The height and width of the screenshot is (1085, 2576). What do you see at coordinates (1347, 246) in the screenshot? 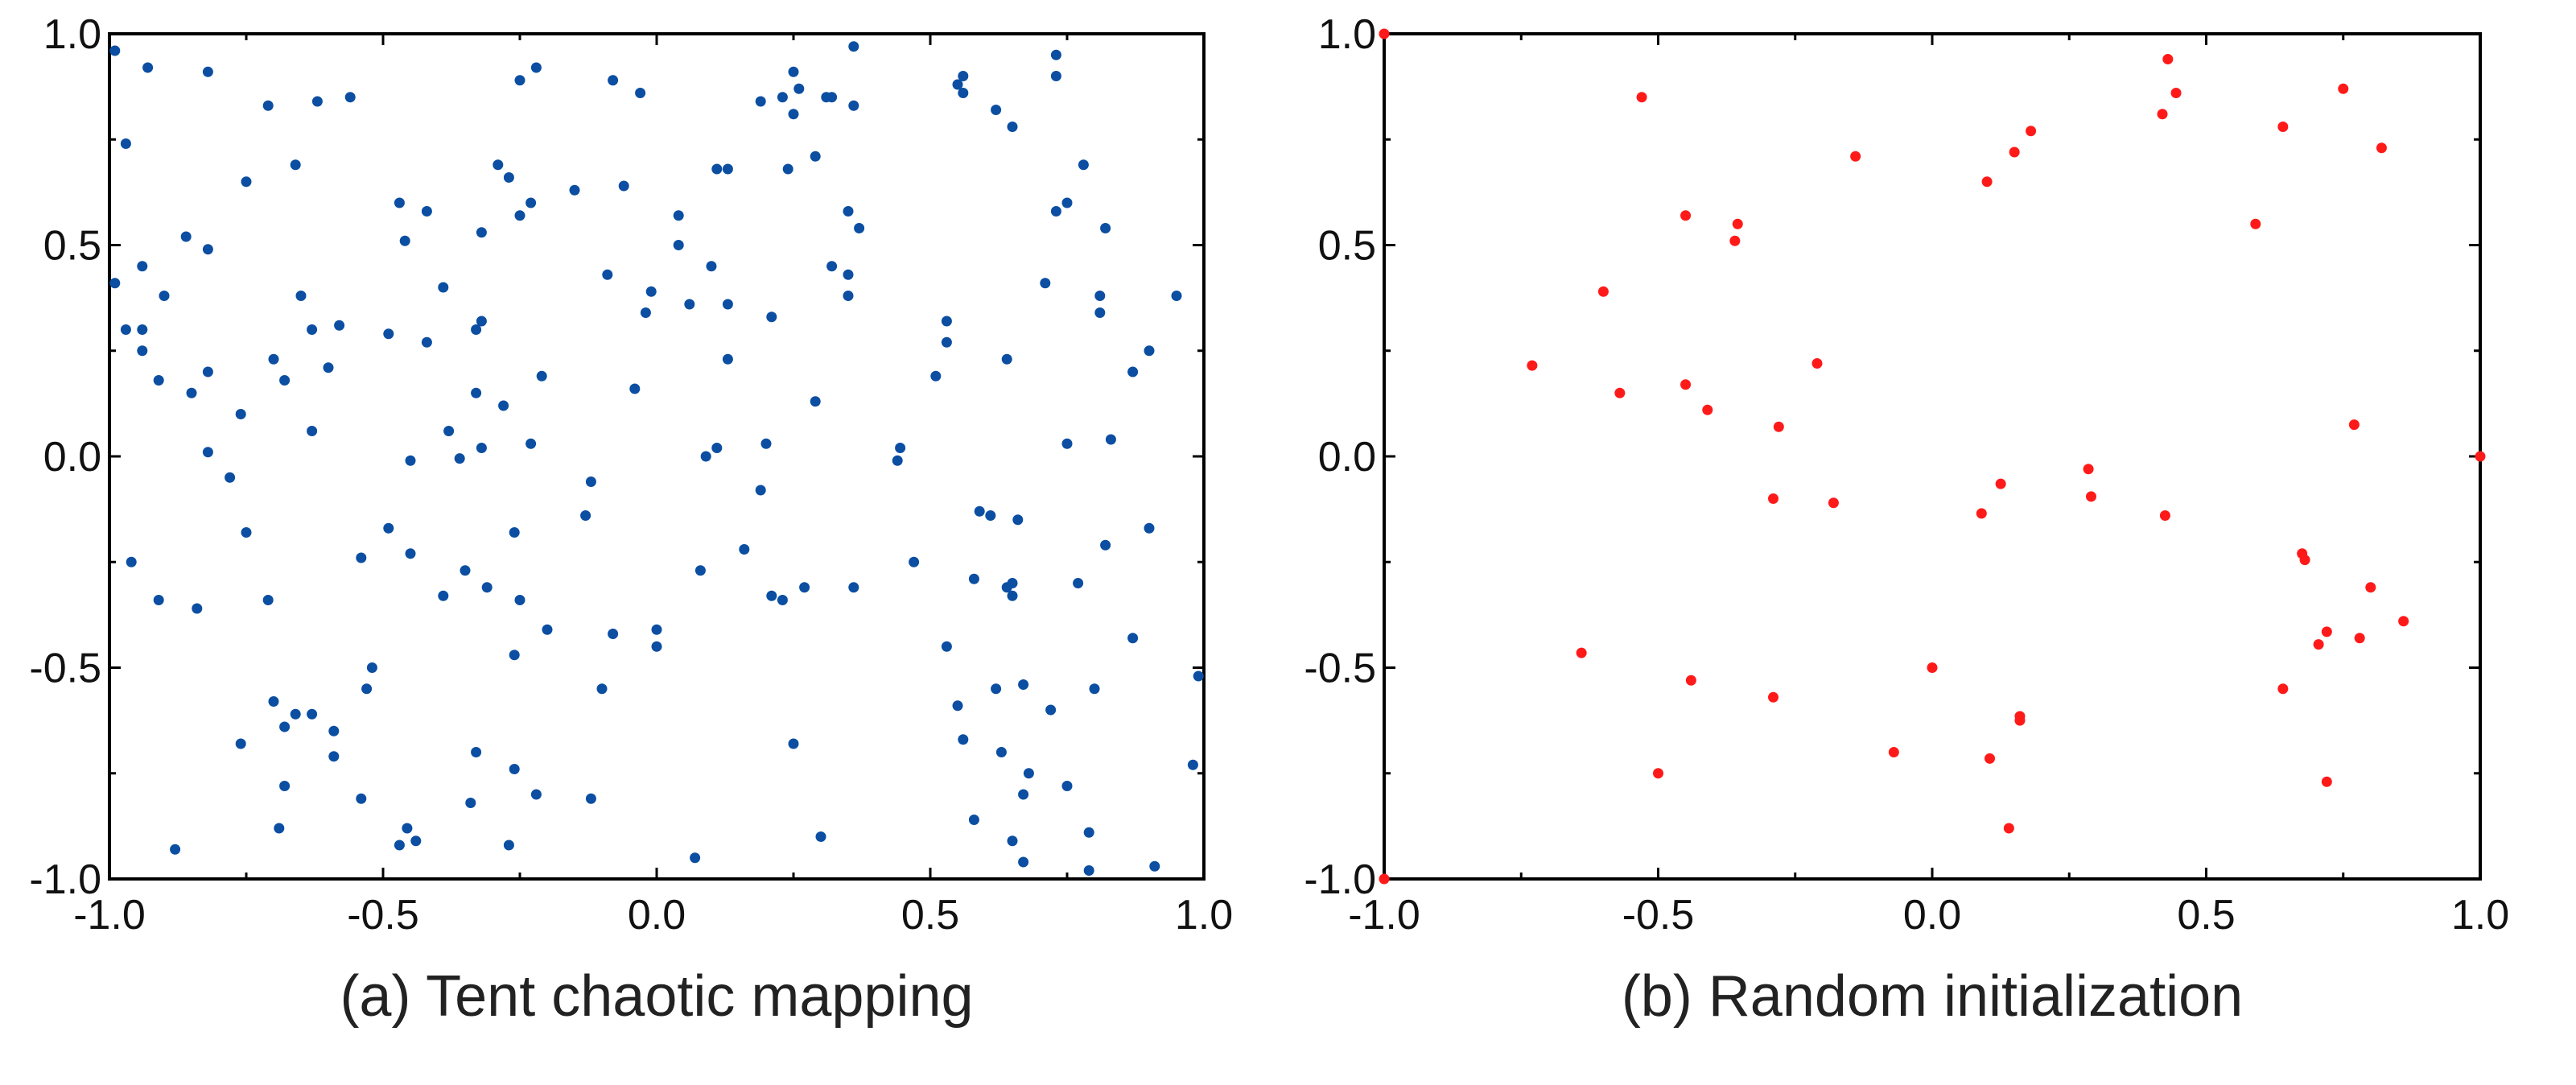
I see `y-tick-label: 0.5` at bounding box center [1347, 246].